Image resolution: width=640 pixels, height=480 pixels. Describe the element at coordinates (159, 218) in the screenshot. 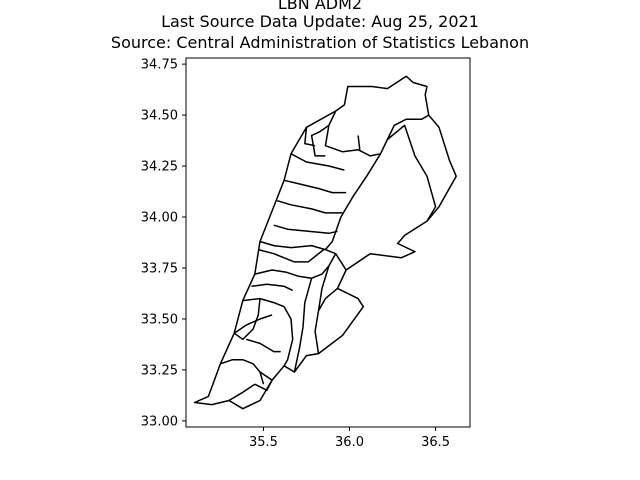

I see `y-tick-label: 34.00` at that location.